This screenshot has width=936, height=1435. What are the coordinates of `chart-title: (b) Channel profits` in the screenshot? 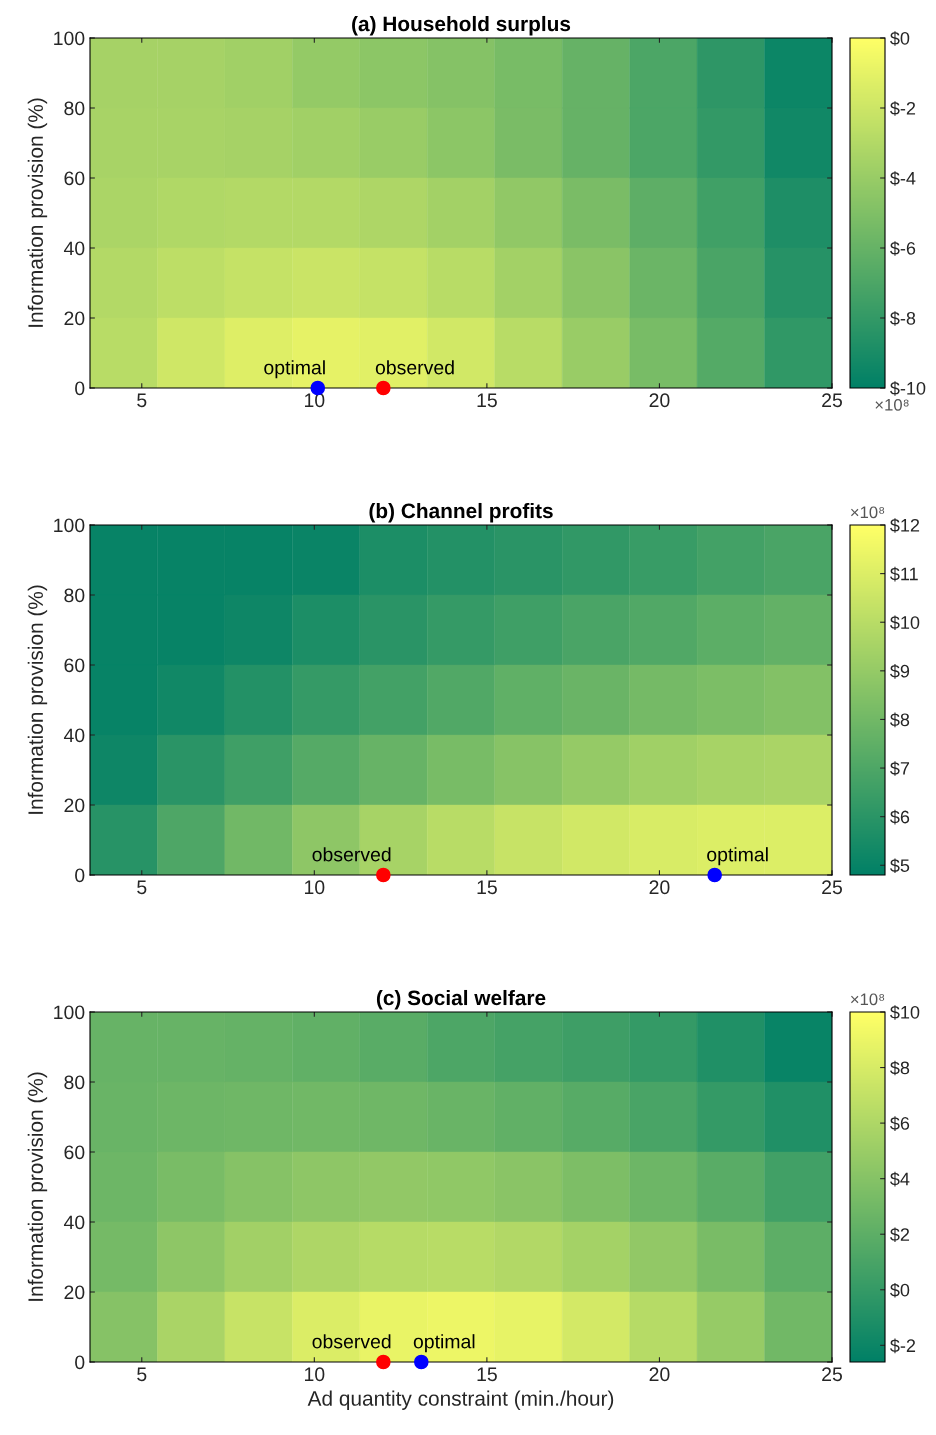 It's located at (461, 512).